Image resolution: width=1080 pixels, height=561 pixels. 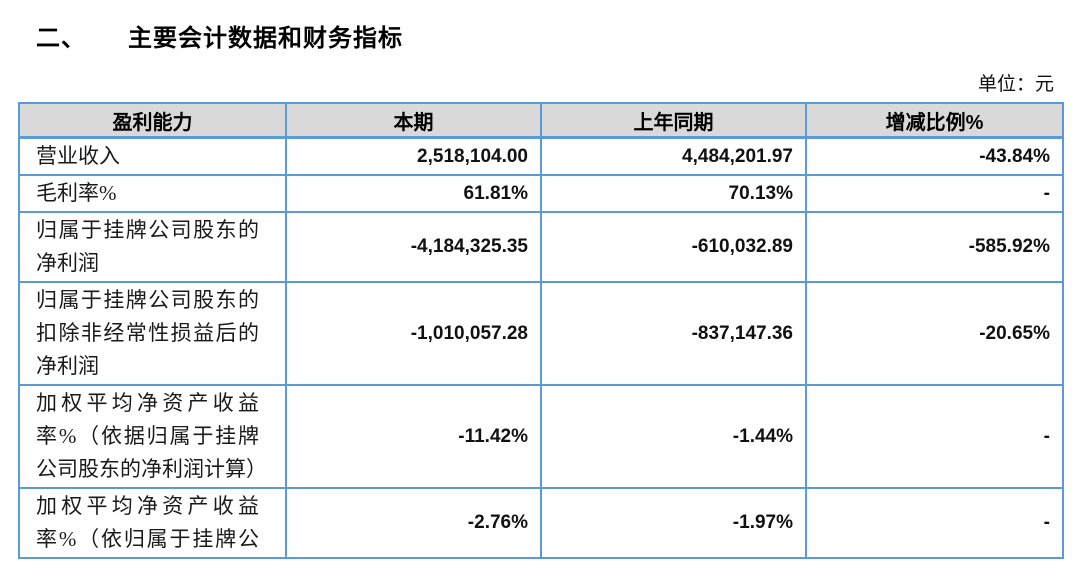 I want to click on row-label: 营业收入, so click(x=78, y=156).